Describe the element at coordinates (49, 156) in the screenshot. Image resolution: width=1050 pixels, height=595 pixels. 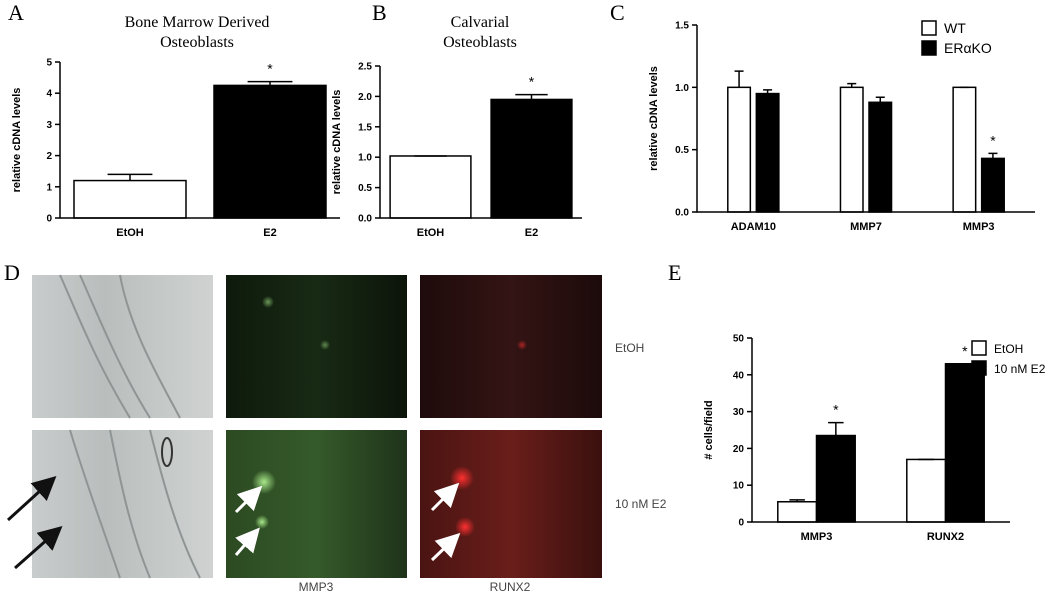
I see `y-tick-label: 2` at that location.